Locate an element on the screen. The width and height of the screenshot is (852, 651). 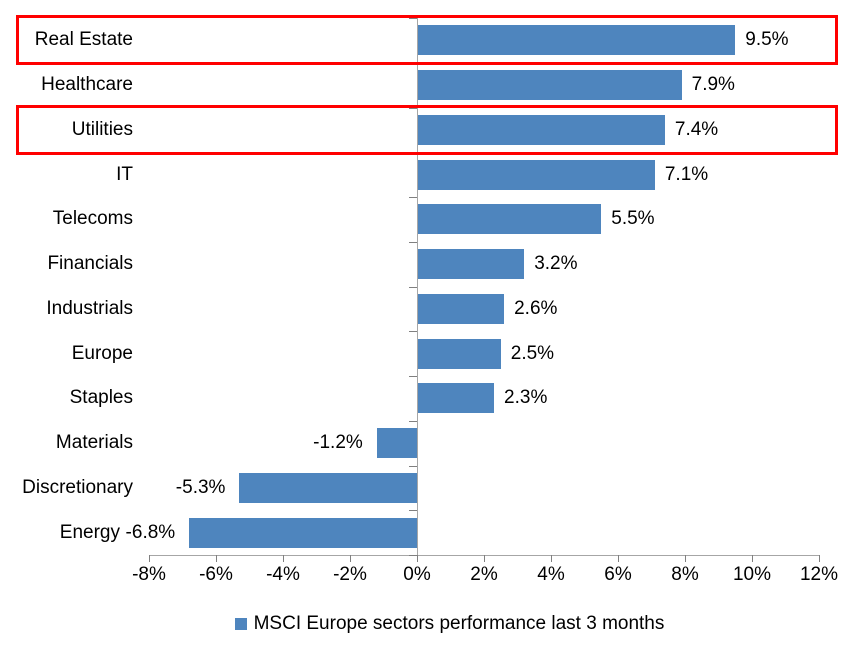
value-label-financials: 3.2% is located at coordinates (556, 264).